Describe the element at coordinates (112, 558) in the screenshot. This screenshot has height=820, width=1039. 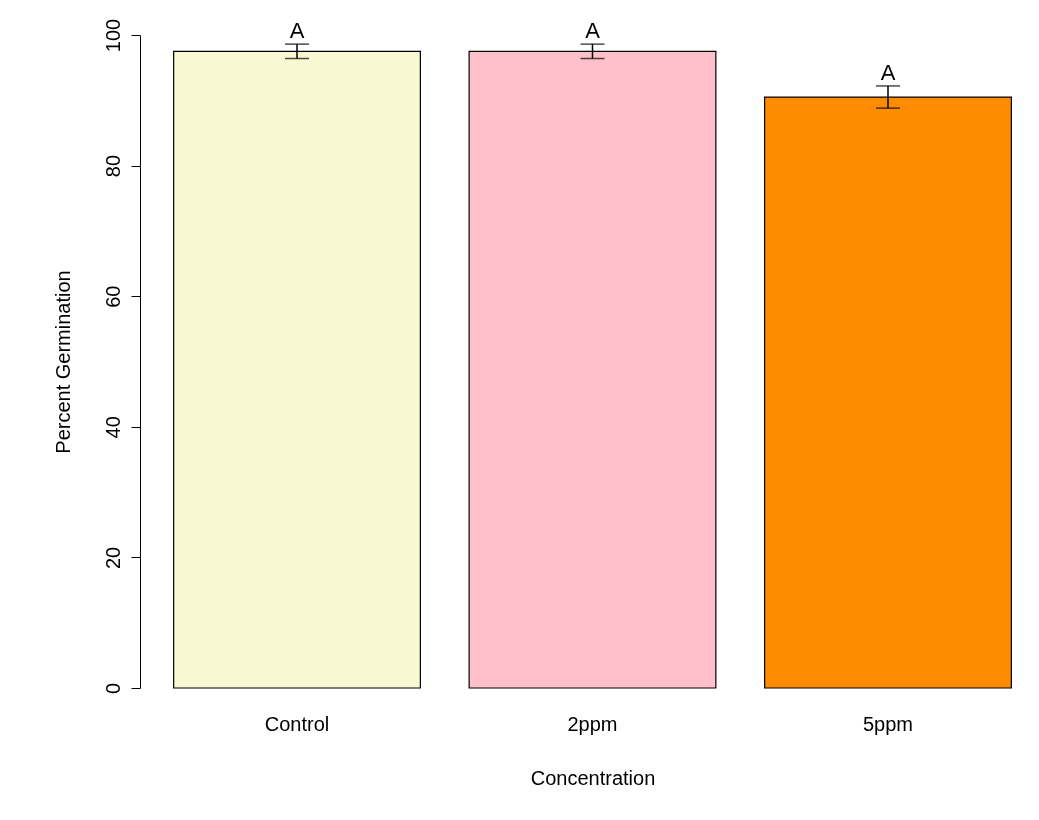
I see `y-tick-label: 20` at that location.